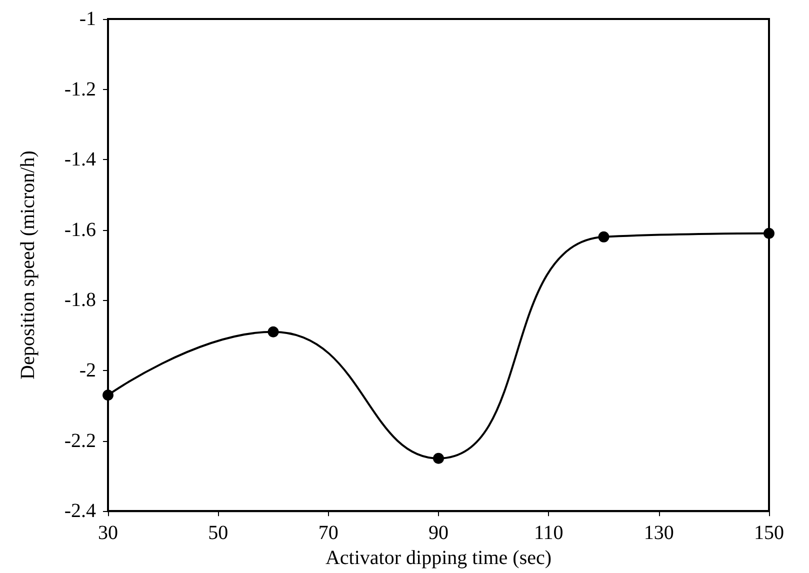 The image size is (809, 573). I want to click on x-tick-label: 130, so click(659, 533).